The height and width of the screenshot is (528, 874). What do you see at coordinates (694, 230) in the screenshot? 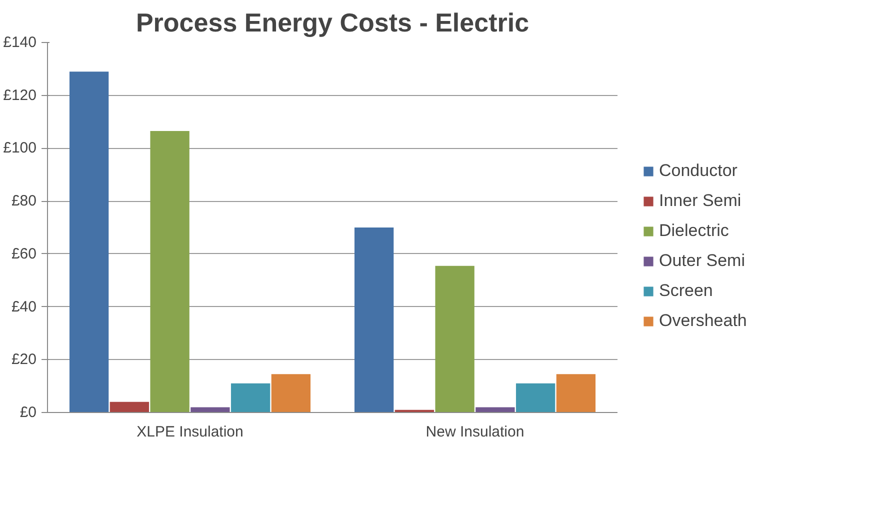
I see `legend-label: Dielectric` at bounding box center [694, 230].